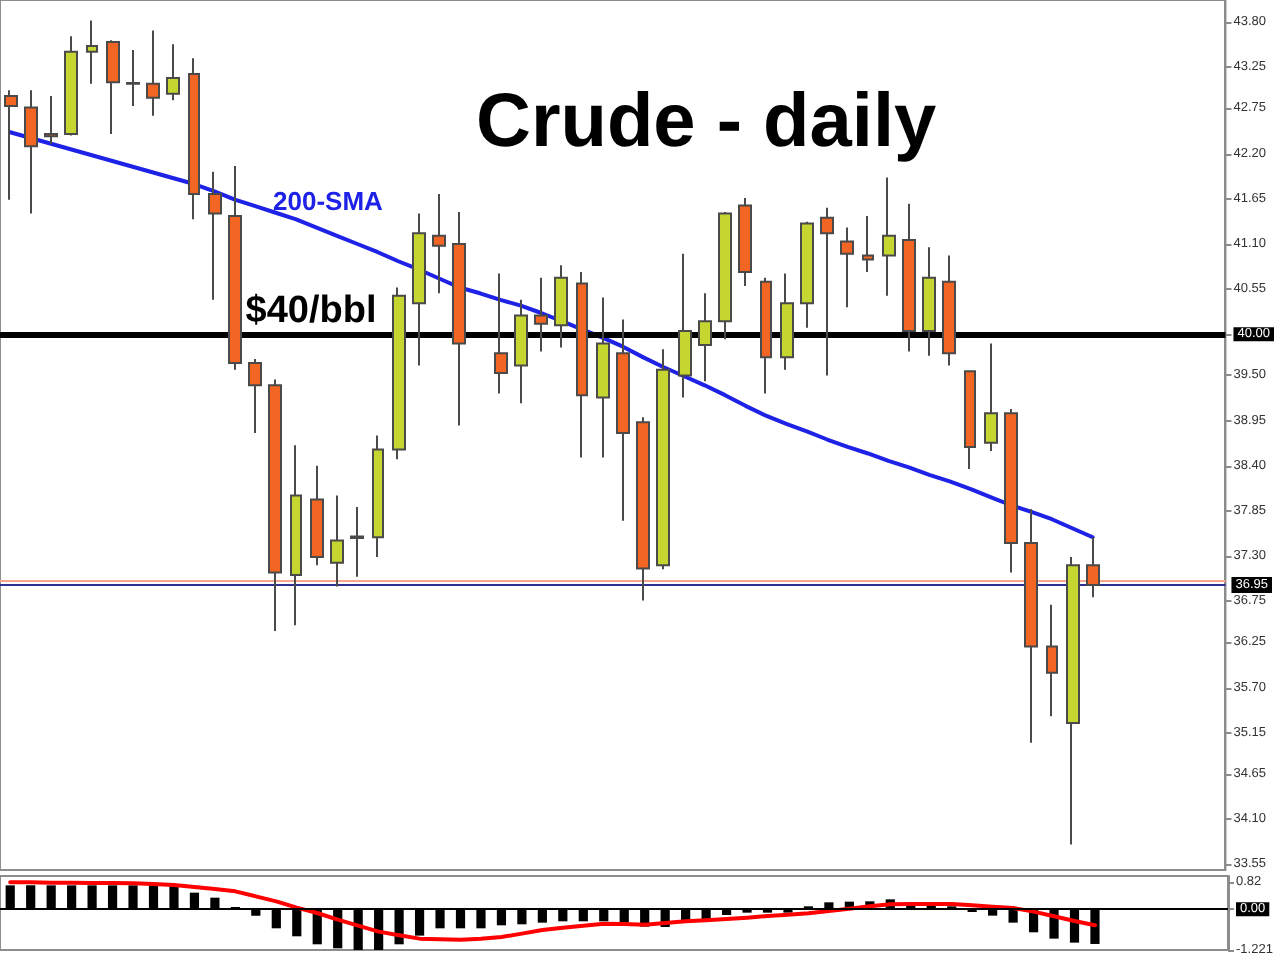 The image size is (1280, 960). Describe the element at coordinates (329, 200) in the screenshot. I see `series-label: 200-SMA` at that location.